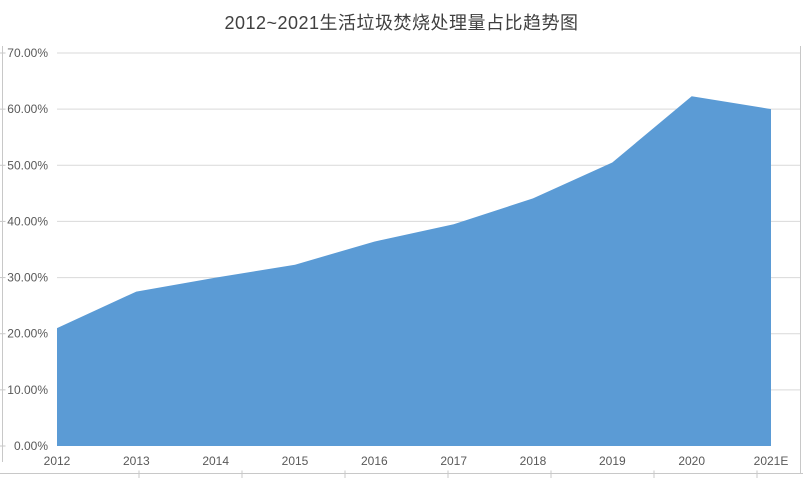 The image size is (803, 478). What do you see at coordinates (295, 461) in the screenshot?
I see `x-axis-tick-label: 2015` at bounding box center [295, 461].